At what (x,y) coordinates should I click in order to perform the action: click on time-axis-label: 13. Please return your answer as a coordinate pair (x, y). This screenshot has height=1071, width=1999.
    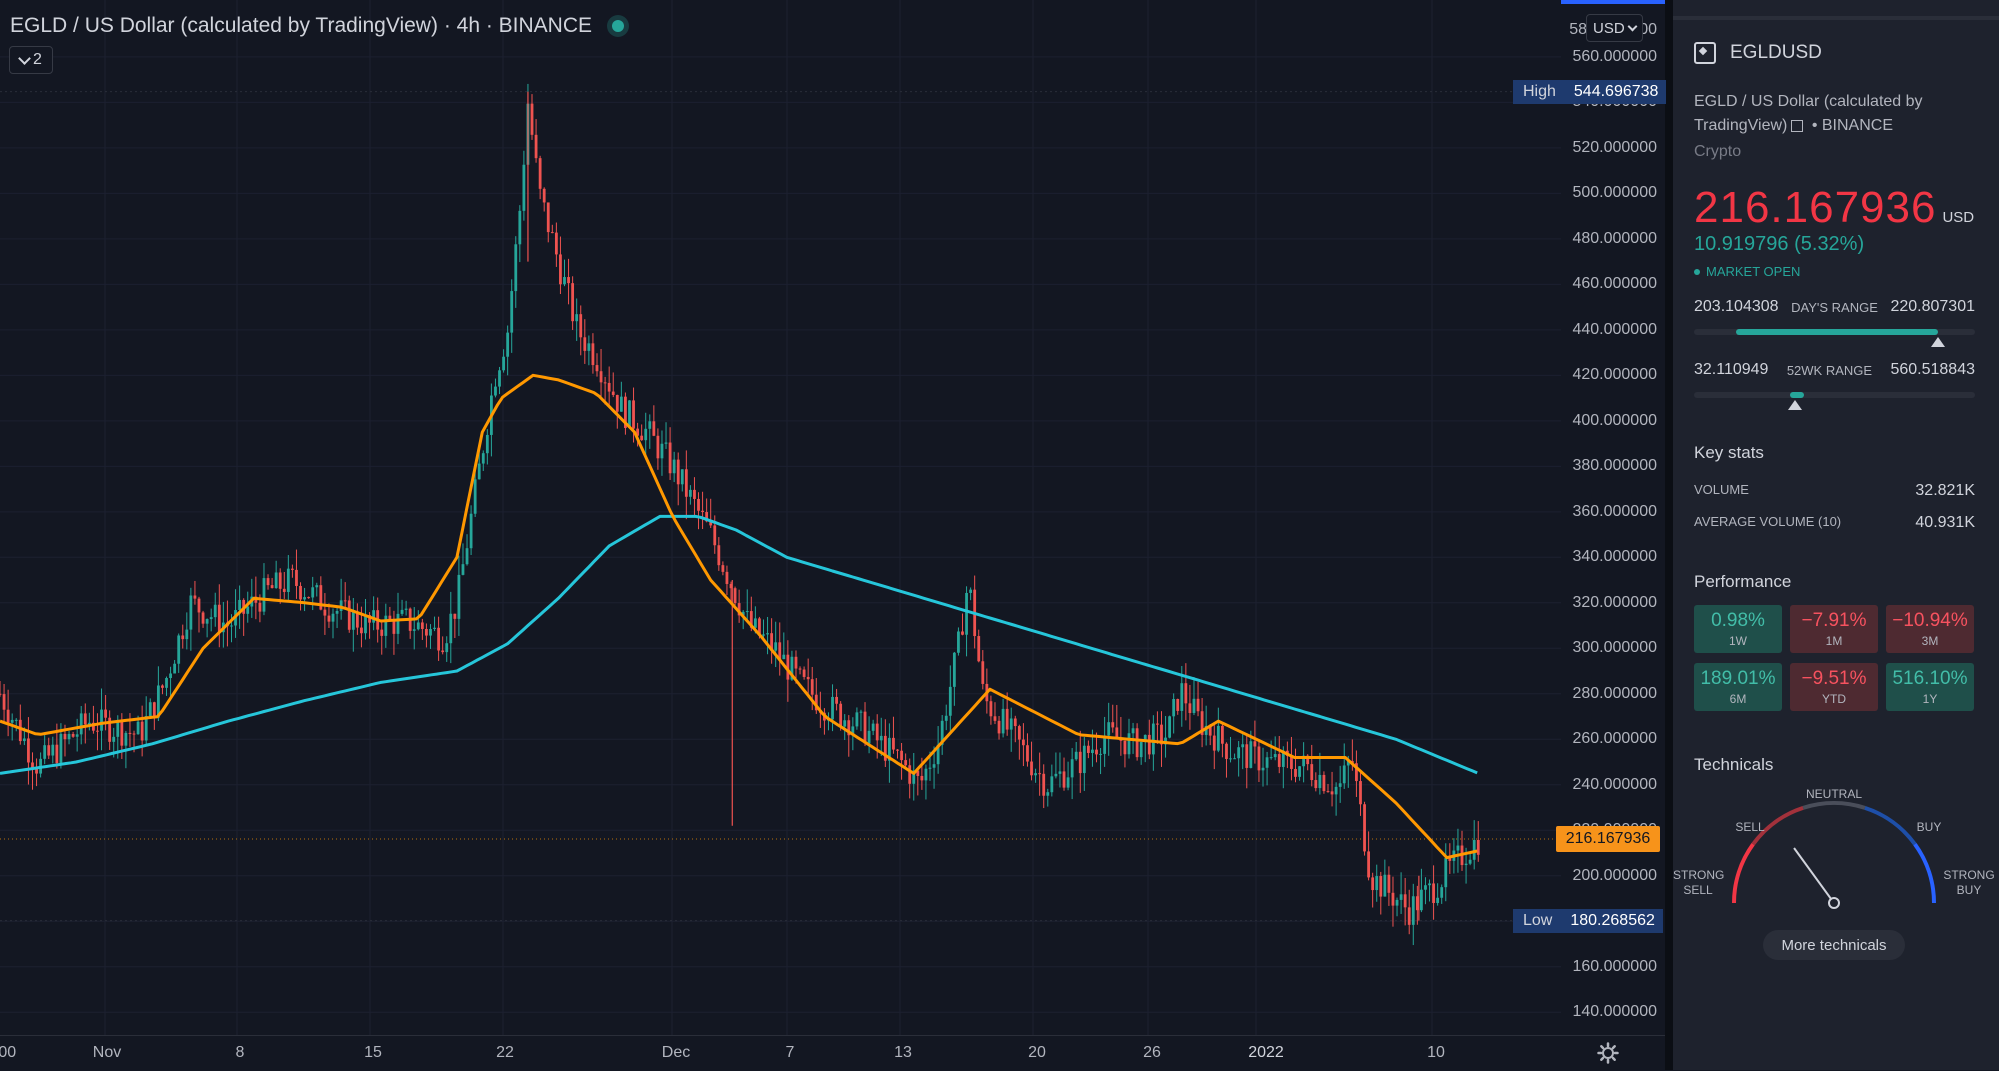
    Looking at the image, I should click on (903, 1052).